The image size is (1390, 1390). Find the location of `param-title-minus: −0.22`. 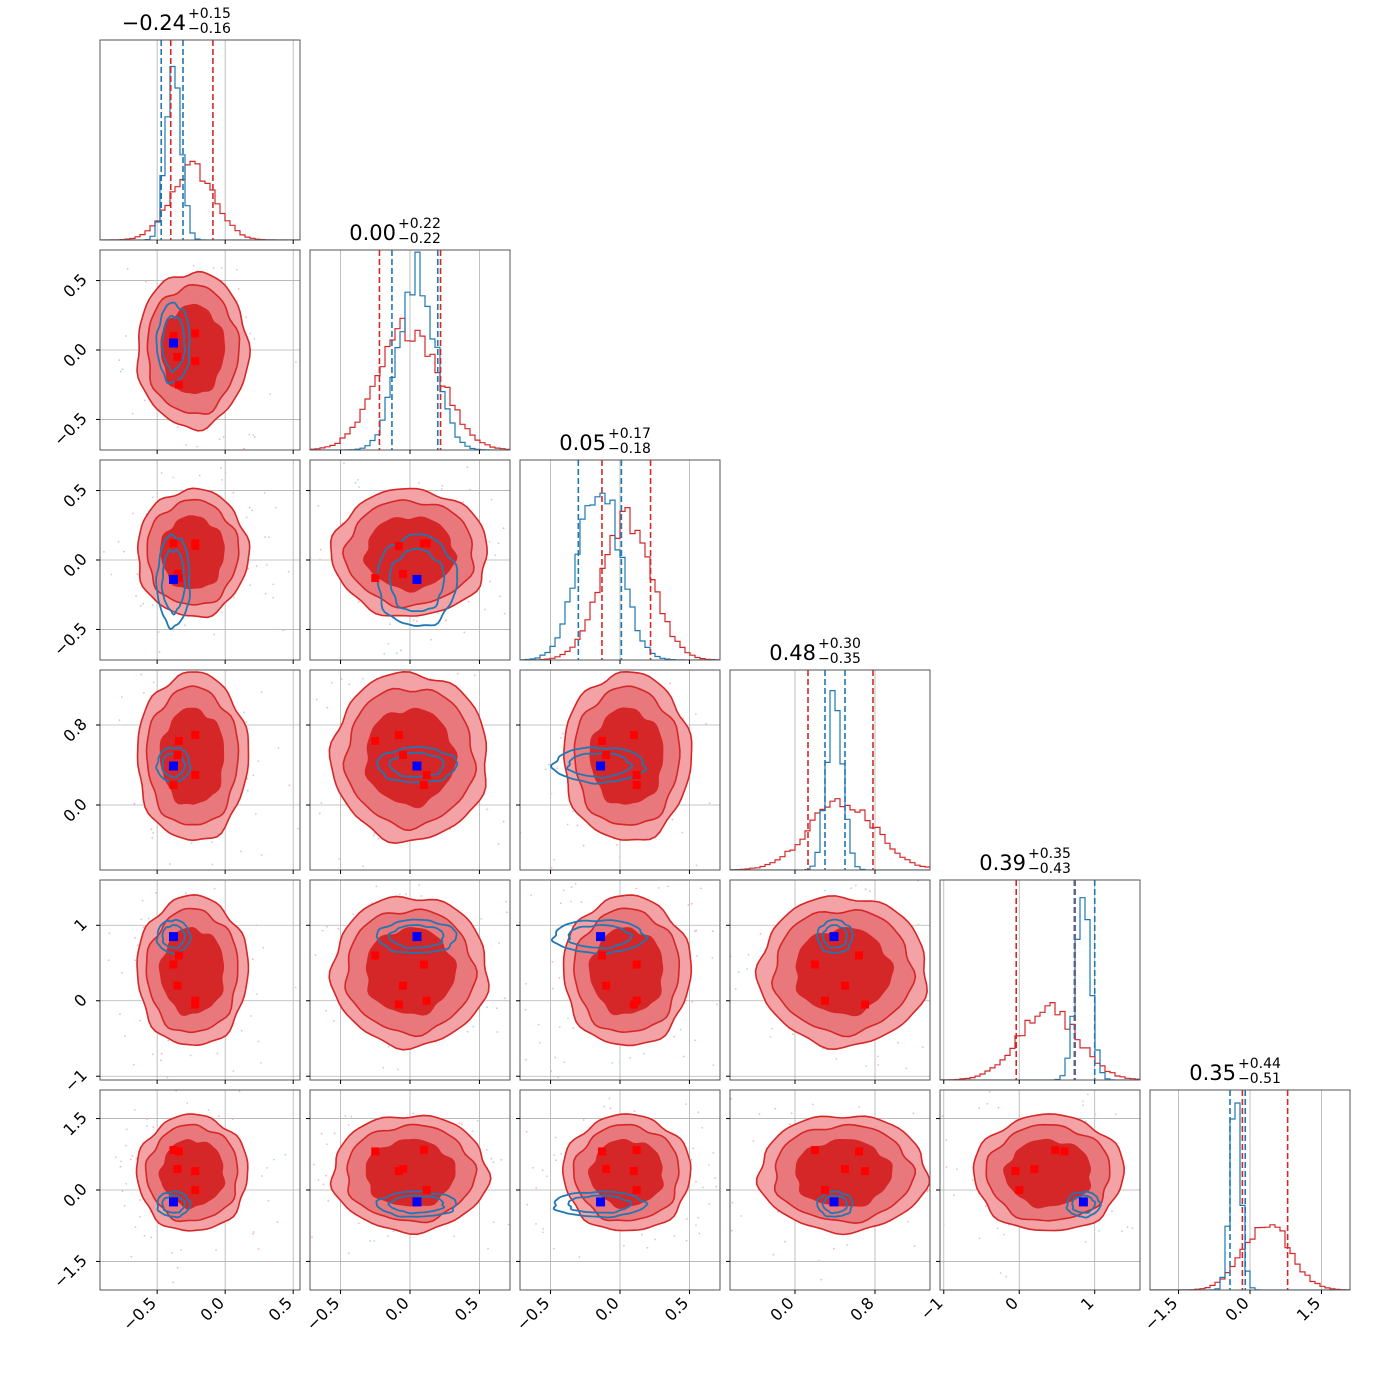

param-title-minus: −0.22 is located at coordinates (419, 239).